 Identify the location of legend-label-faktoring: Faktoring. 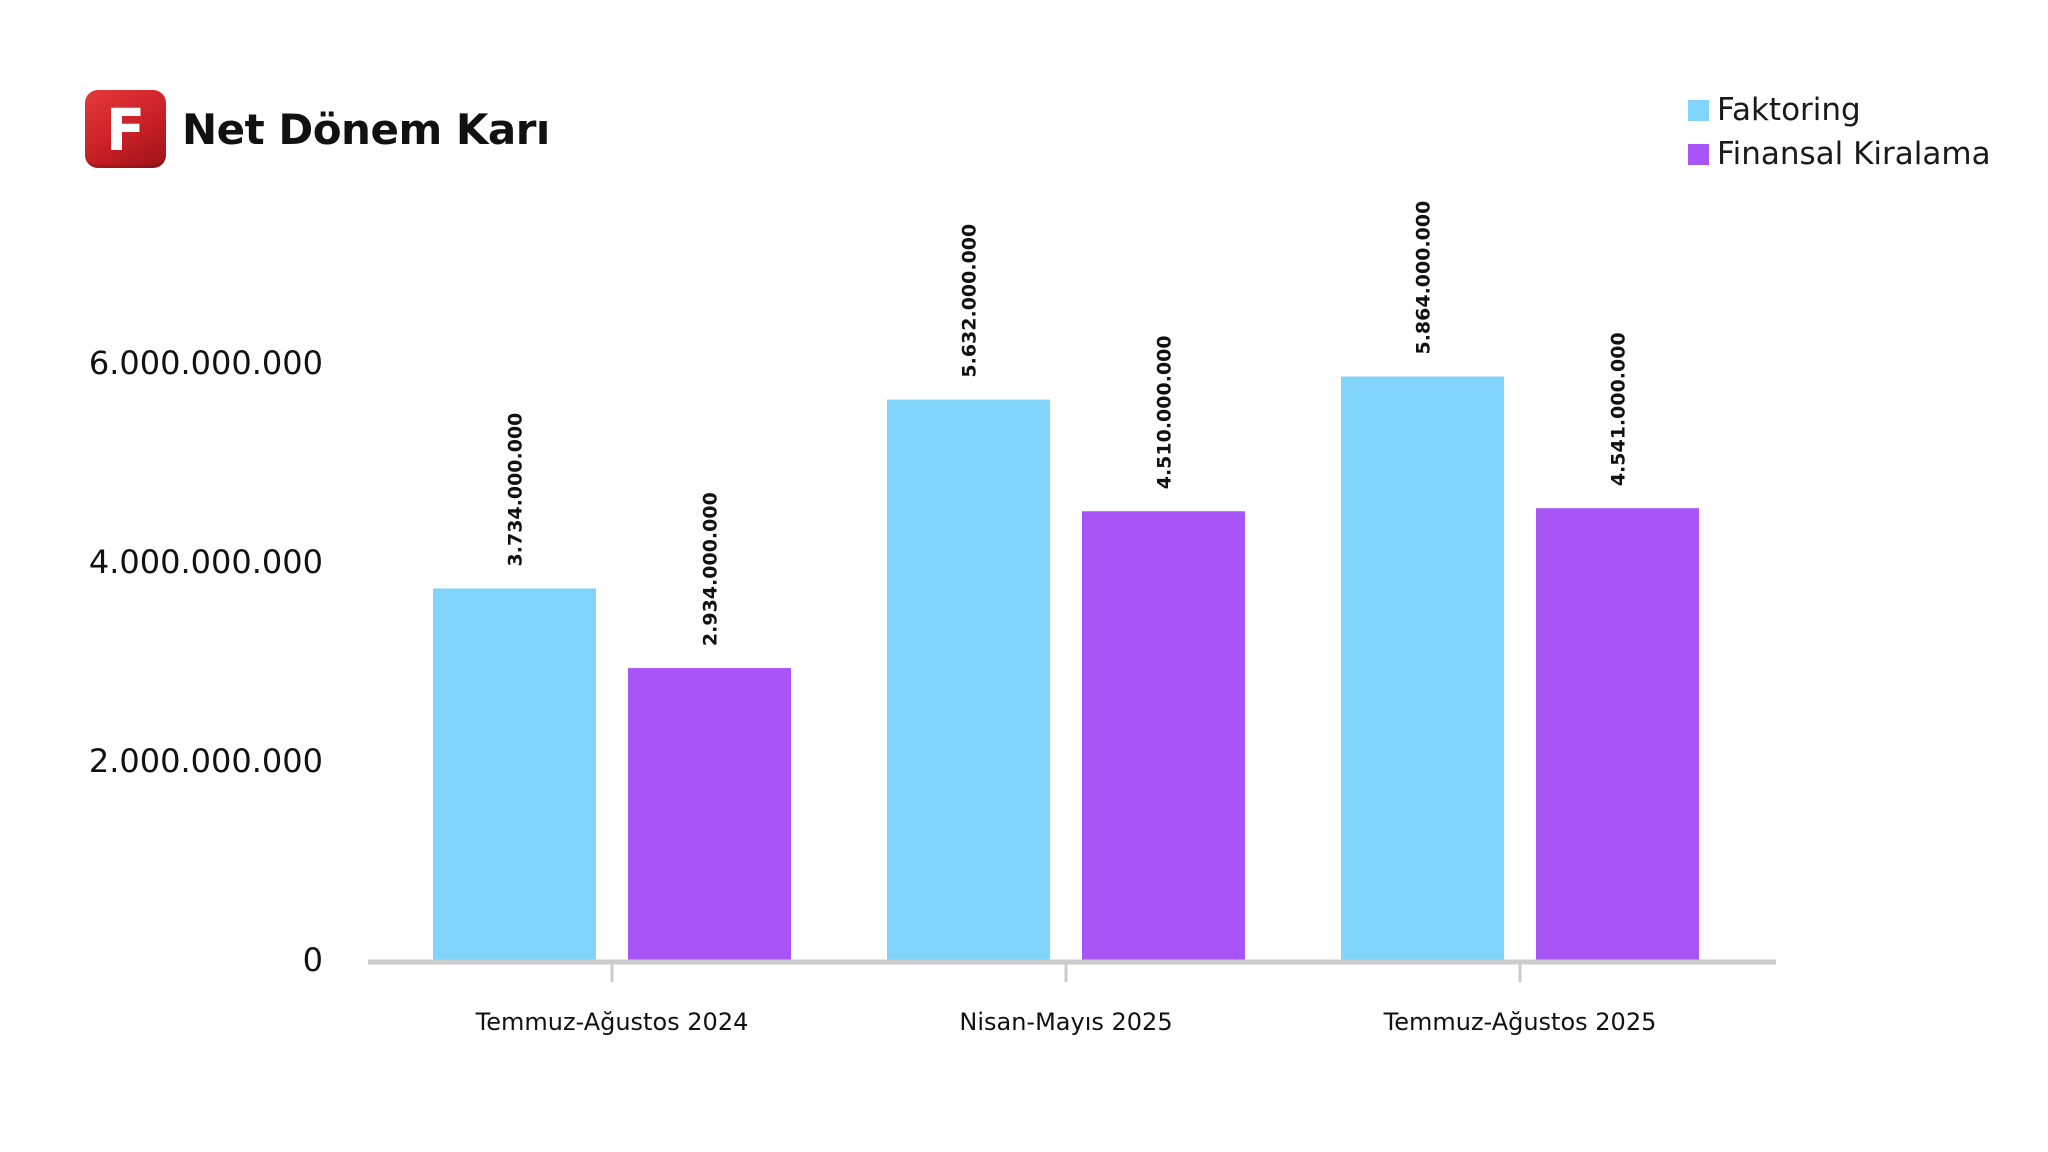
(1789, 110).